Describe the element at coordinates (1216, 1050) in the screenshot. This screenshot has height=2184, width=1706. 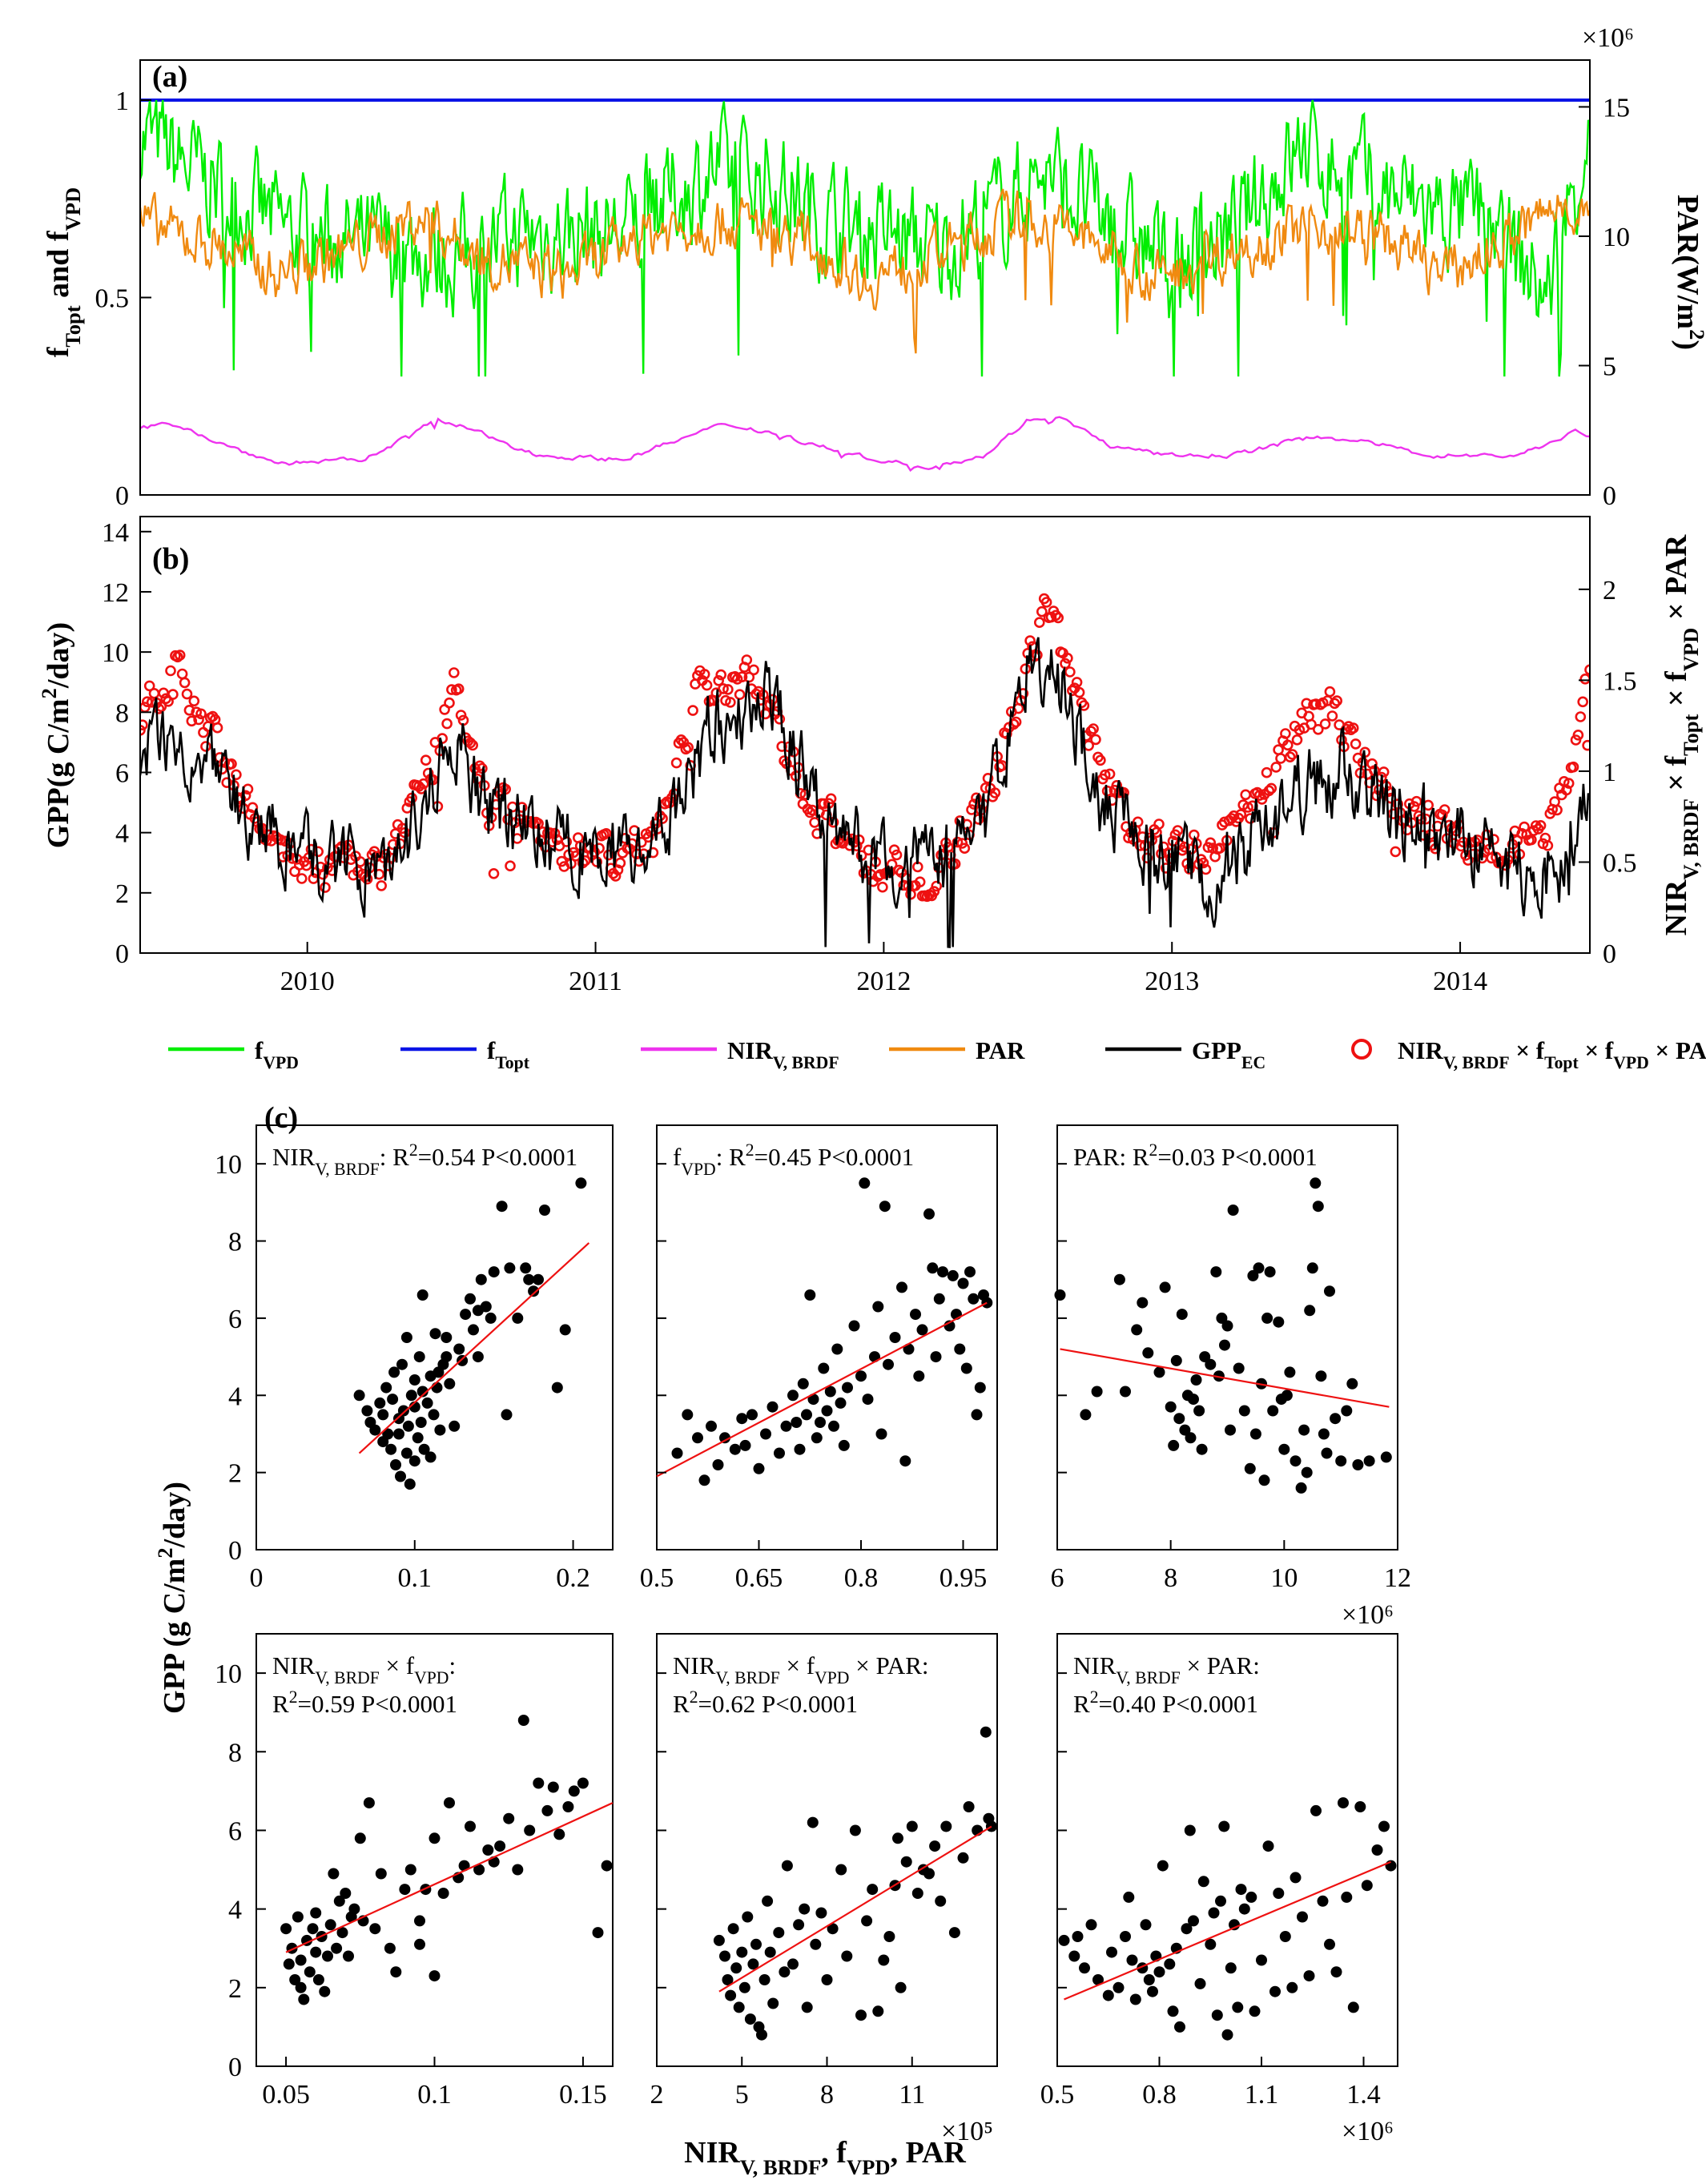
I see `legend-label-gpp-part: GPP` at that location.